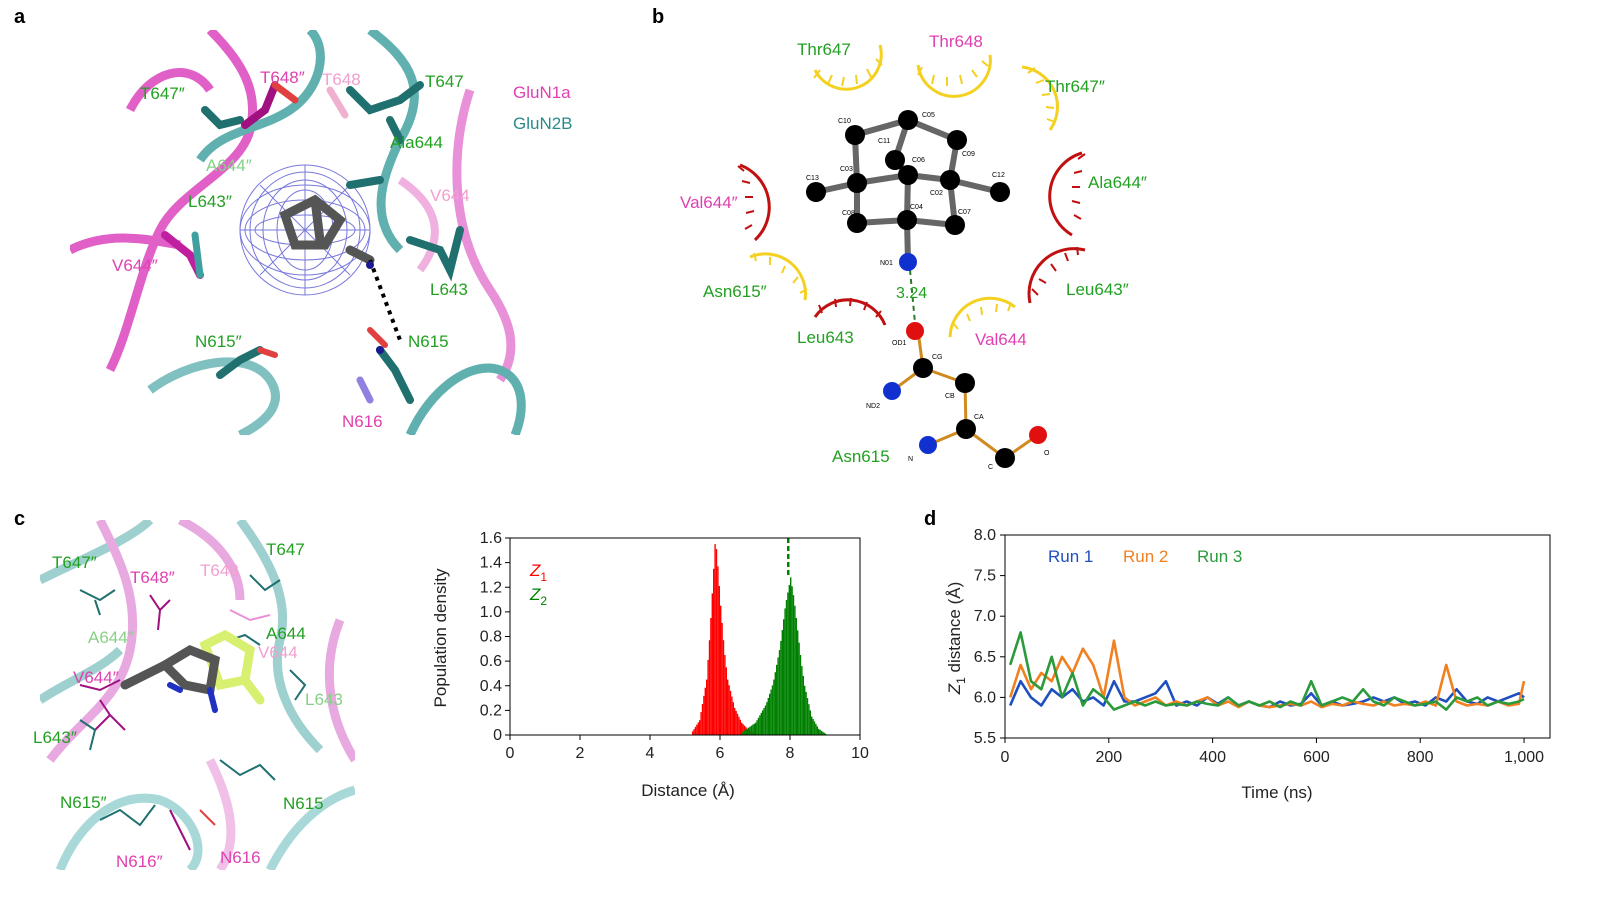 Image resolution: width=1603 pixels, height=912 pixels. What do you see at coordinates (1075, 86) in the screenshot?
I see `residue-label-thr647pp: Thr647″` at bounding box center [1075, 86].